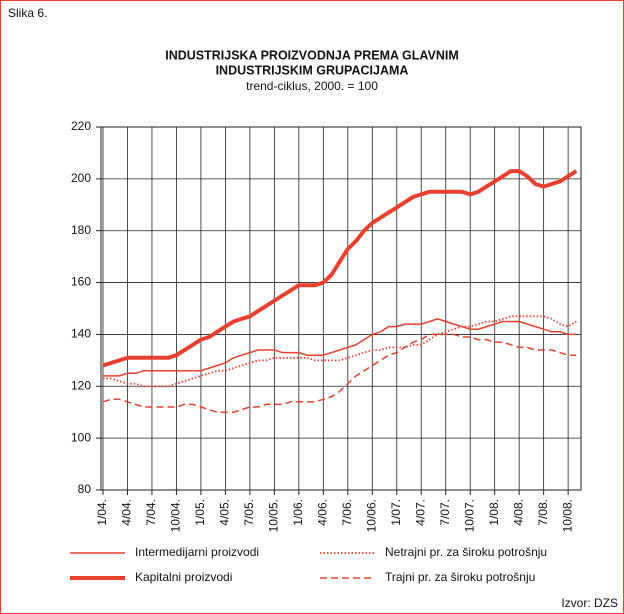  What do you see at coordinates (81, 282) in the screenshot?
I see `y-tick-label: 160` at bounding box center [81, 282].